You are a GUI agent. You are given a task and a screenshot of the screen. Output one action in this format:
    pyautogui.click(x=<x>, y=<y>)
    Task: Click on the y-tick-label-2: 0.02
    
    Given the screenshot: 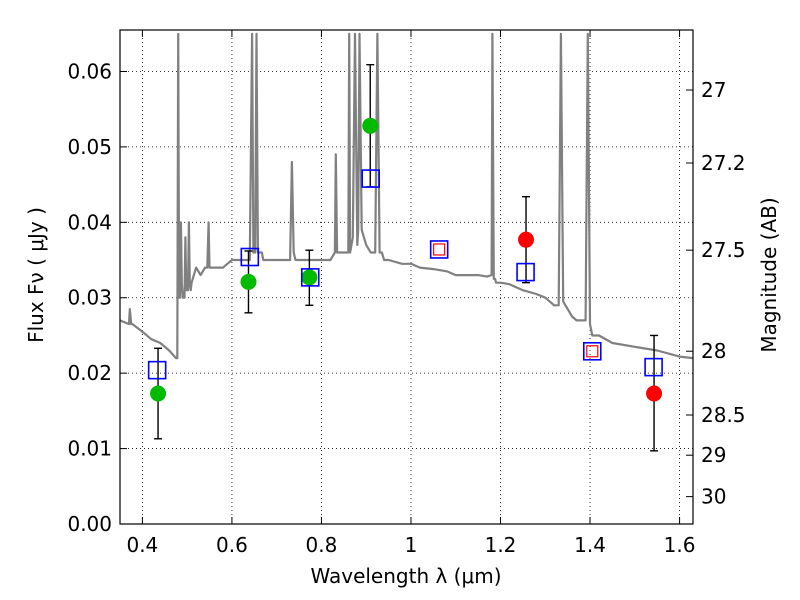 What is the action you would take?
    pyautogui.click(x=89, y=373)
    